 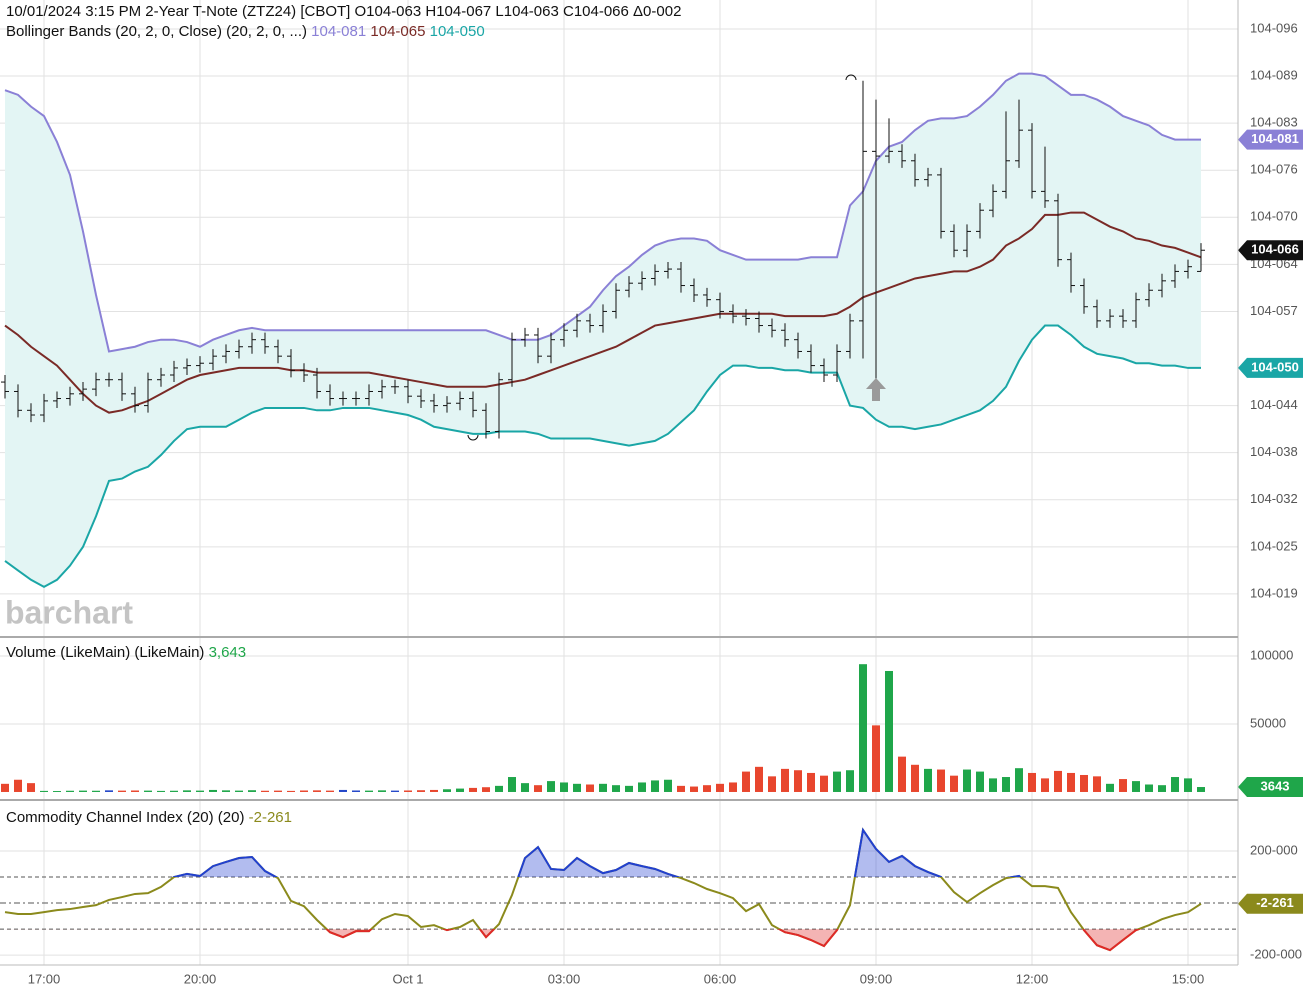 What do you see at coordinates (473, 437) in the screenshot?
I see `low-marker` at bounding box center [473, 437].